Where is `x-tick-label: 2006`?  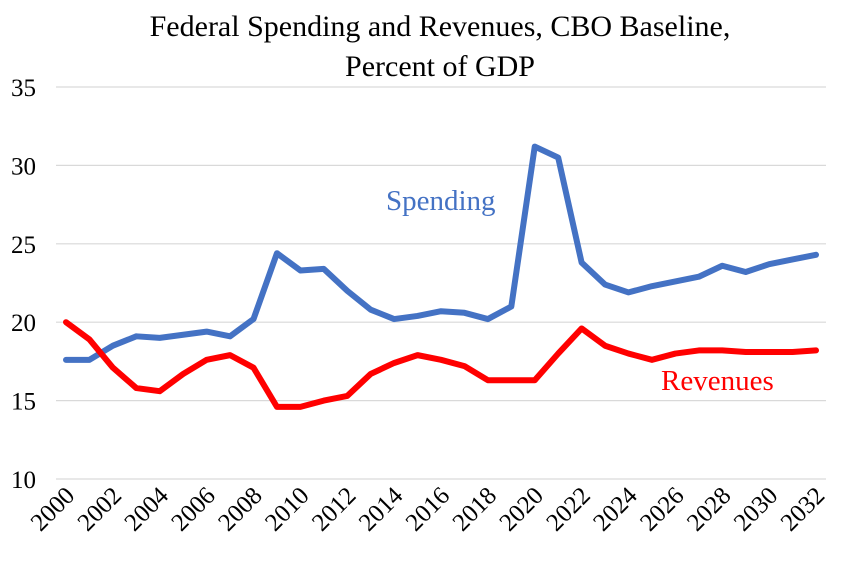 x-tick-label: 2006 is located at coordinates (193, 509).